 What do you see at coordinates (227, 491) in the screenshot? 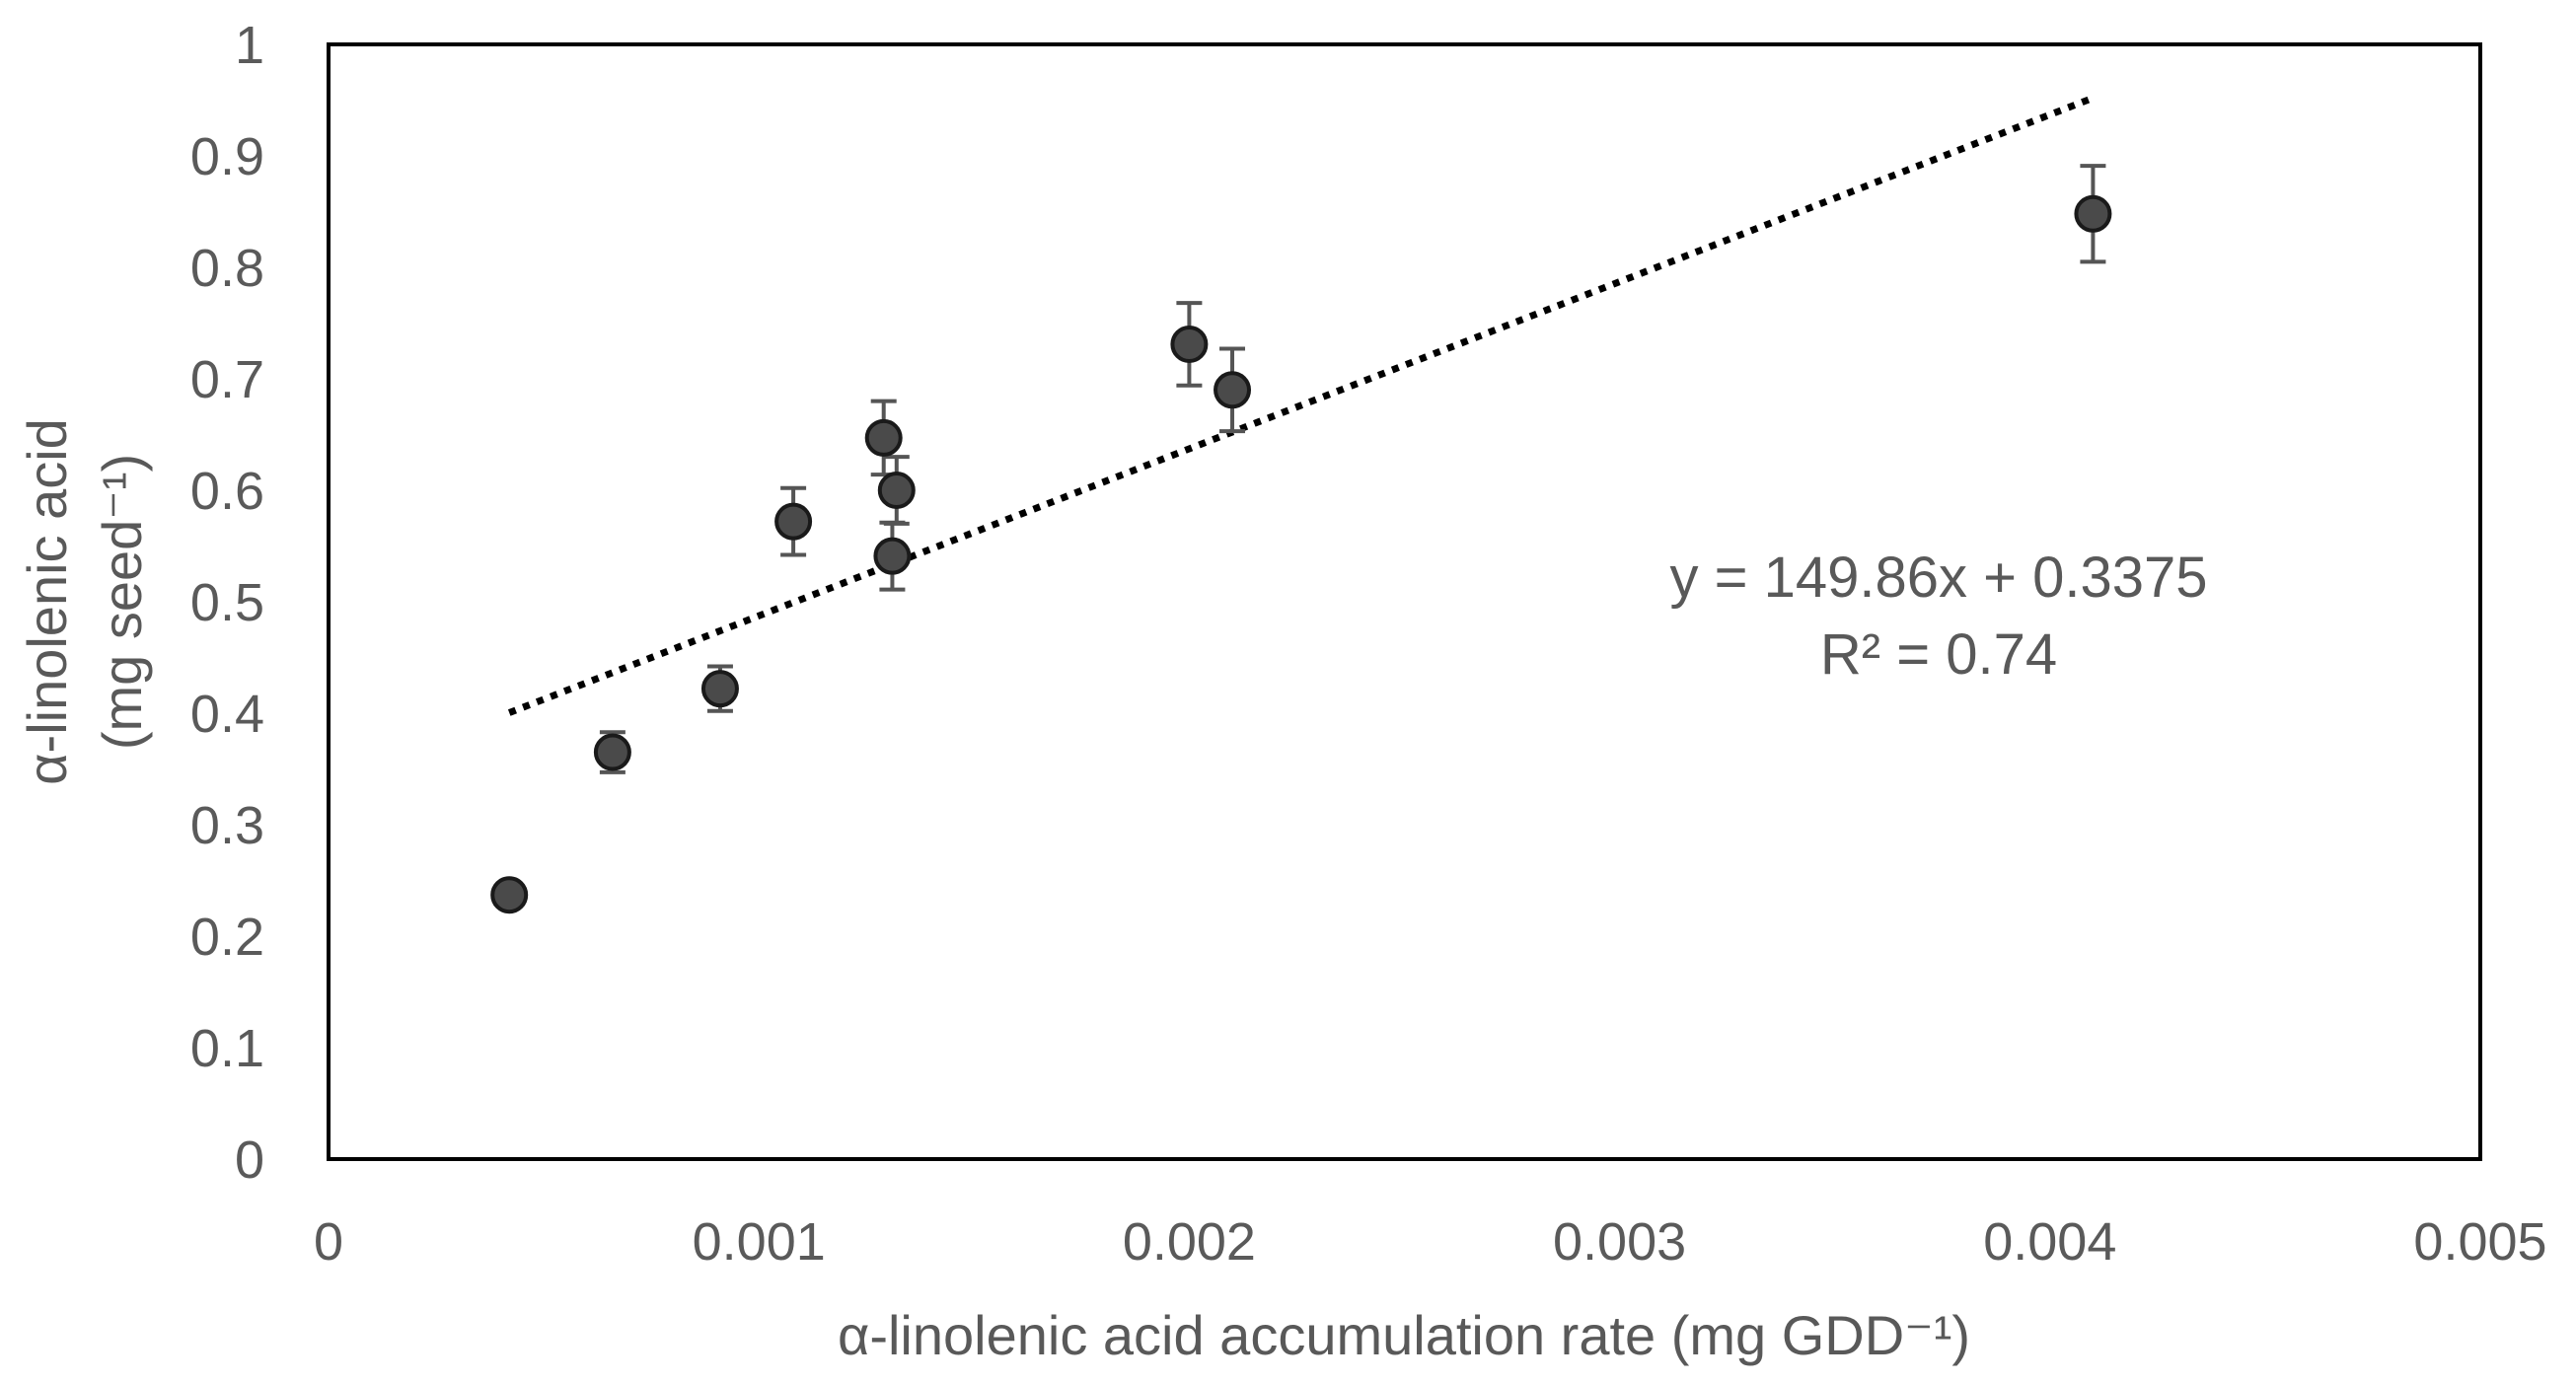
I see `y-tick-label: 0.6` at bounding box center [227, 491].